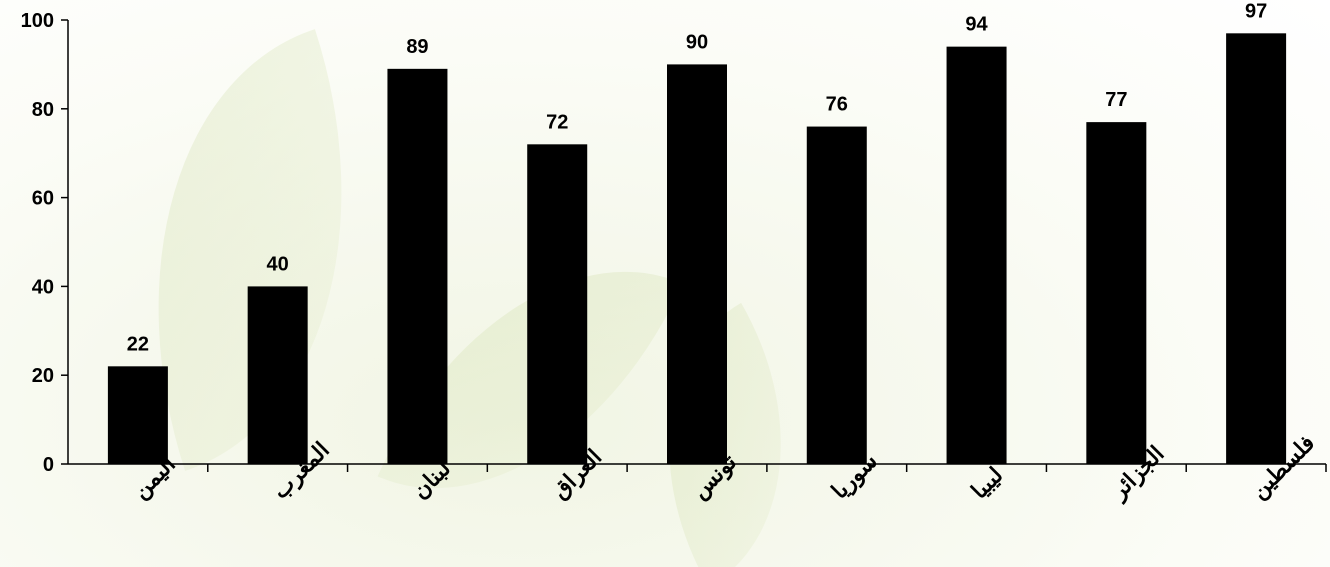 The height and width of the screenshot is (567, 1330). Describe the element at coordinates (837, 105) in the screenshot. I see `data-label: 76` at that location.